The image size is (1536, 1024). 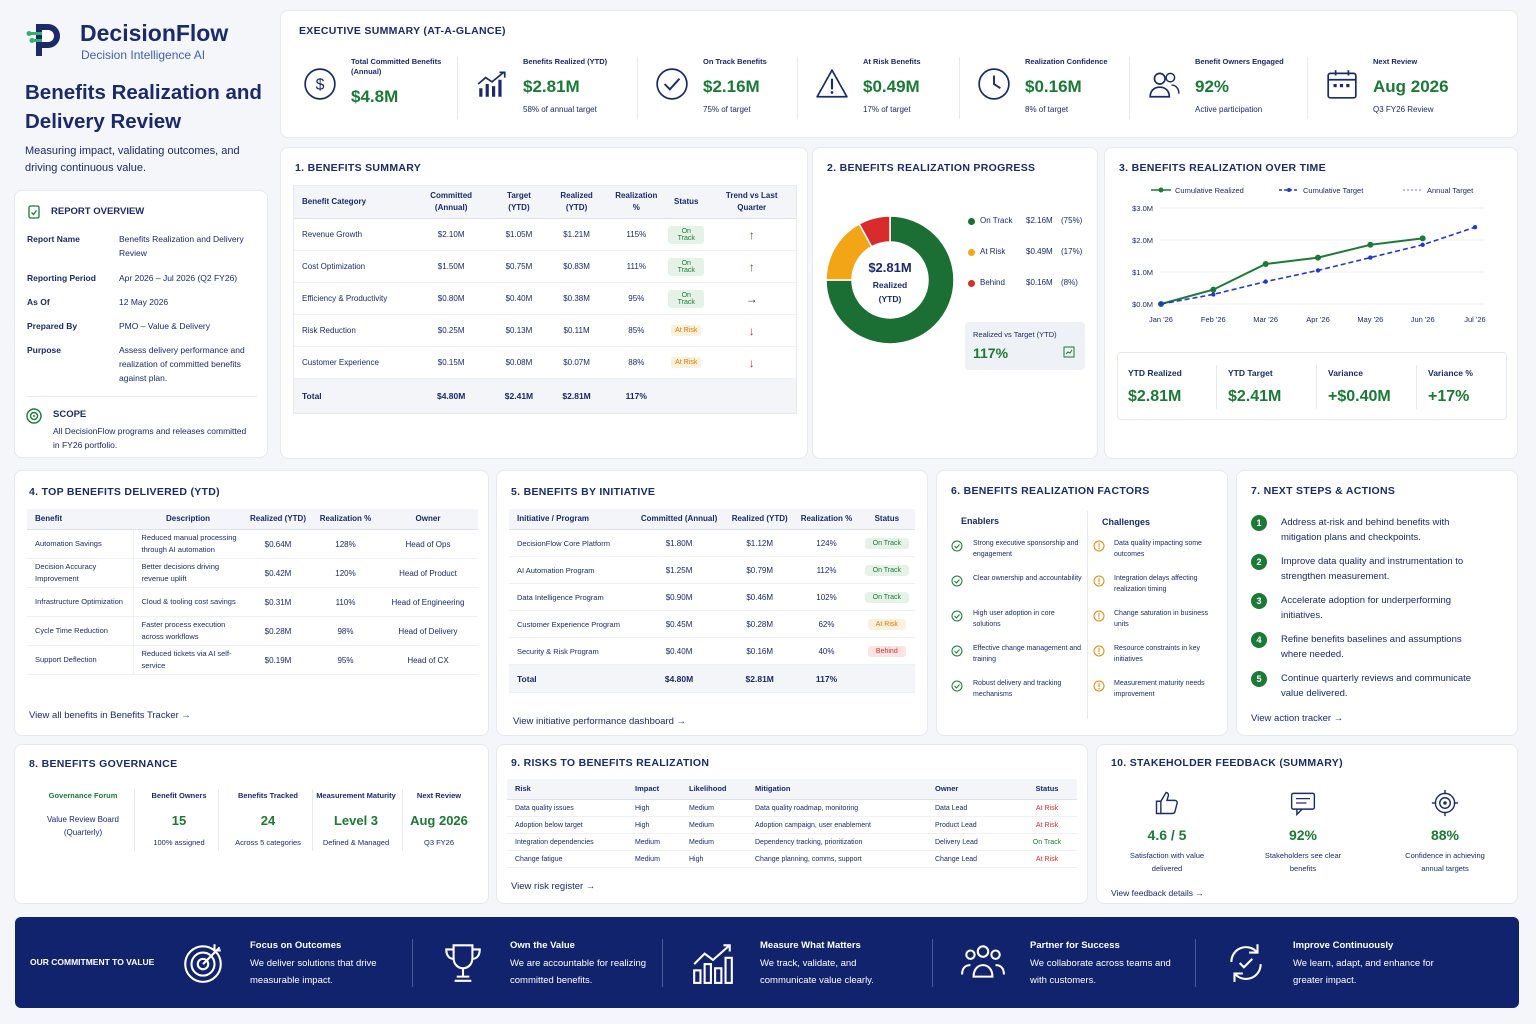 What do you see at coordinates (1423, 319) in the screenshot?
I see `x-tick-label: Jun '26` at bounding box center [1423, 319].